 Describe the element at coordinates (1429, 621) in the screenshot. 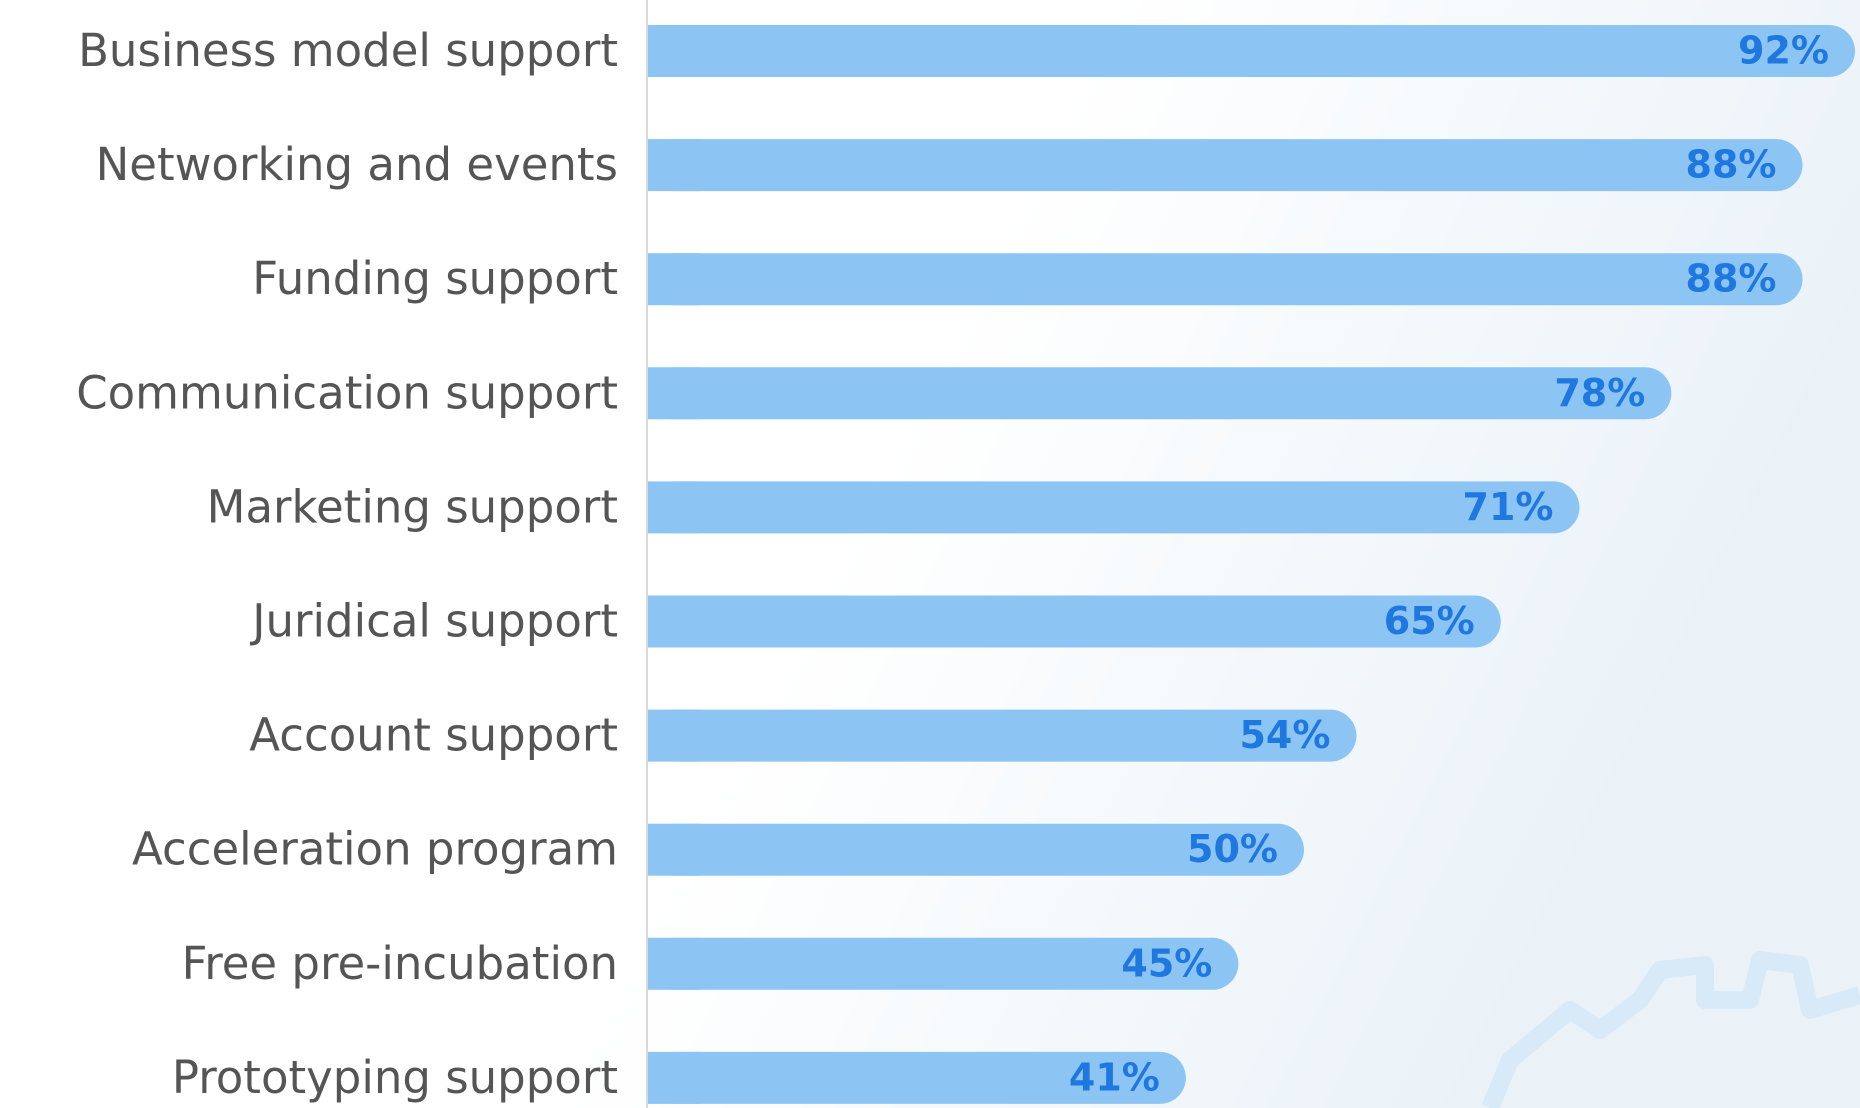

I see `value-label: 65%` at that location.